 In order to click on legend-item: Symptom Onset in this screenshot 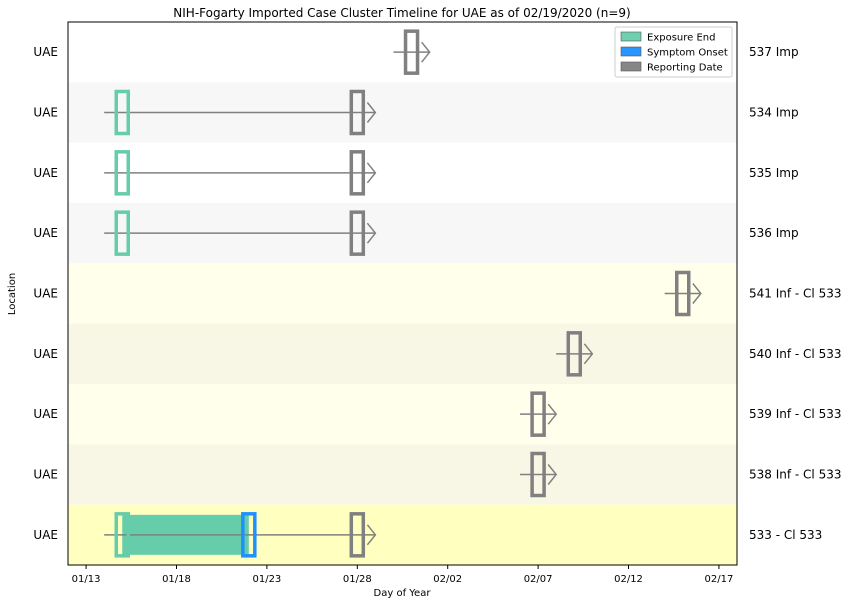, I will do `click(674, 52)`.